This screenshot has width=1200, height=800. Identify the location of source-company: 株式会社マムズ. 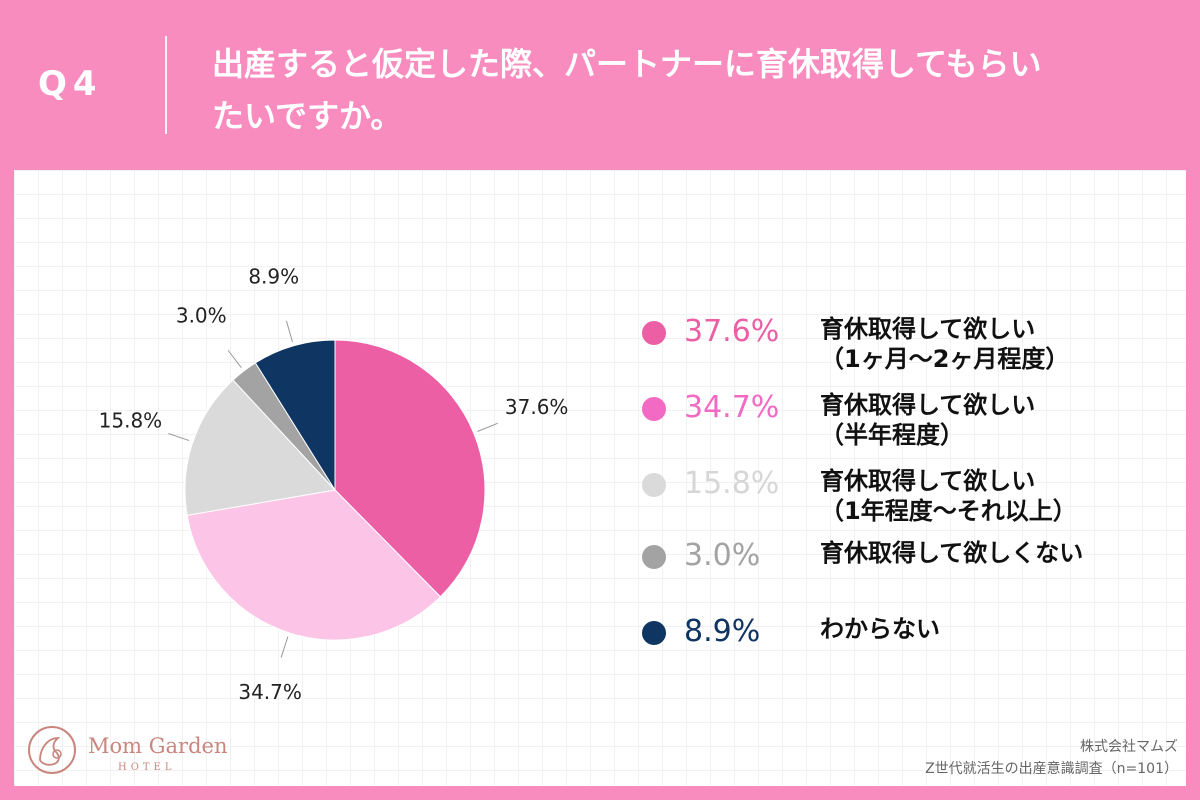
(1129, 747).